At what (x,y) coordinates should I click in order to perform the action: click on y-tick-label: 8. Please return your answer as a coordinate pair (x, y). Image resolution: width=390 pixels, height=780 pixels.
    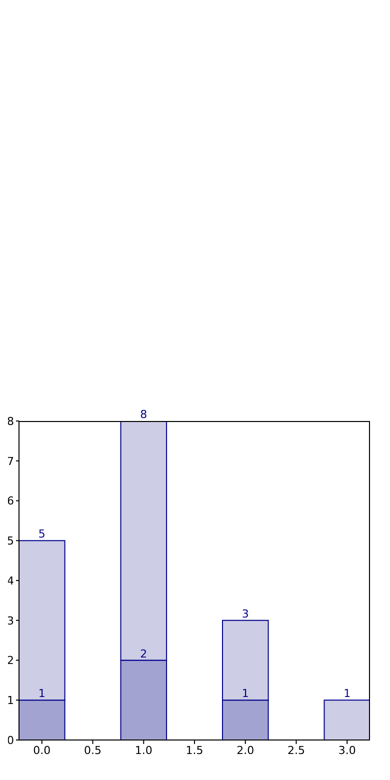
    Looking at the image, I should click on (10, 421).